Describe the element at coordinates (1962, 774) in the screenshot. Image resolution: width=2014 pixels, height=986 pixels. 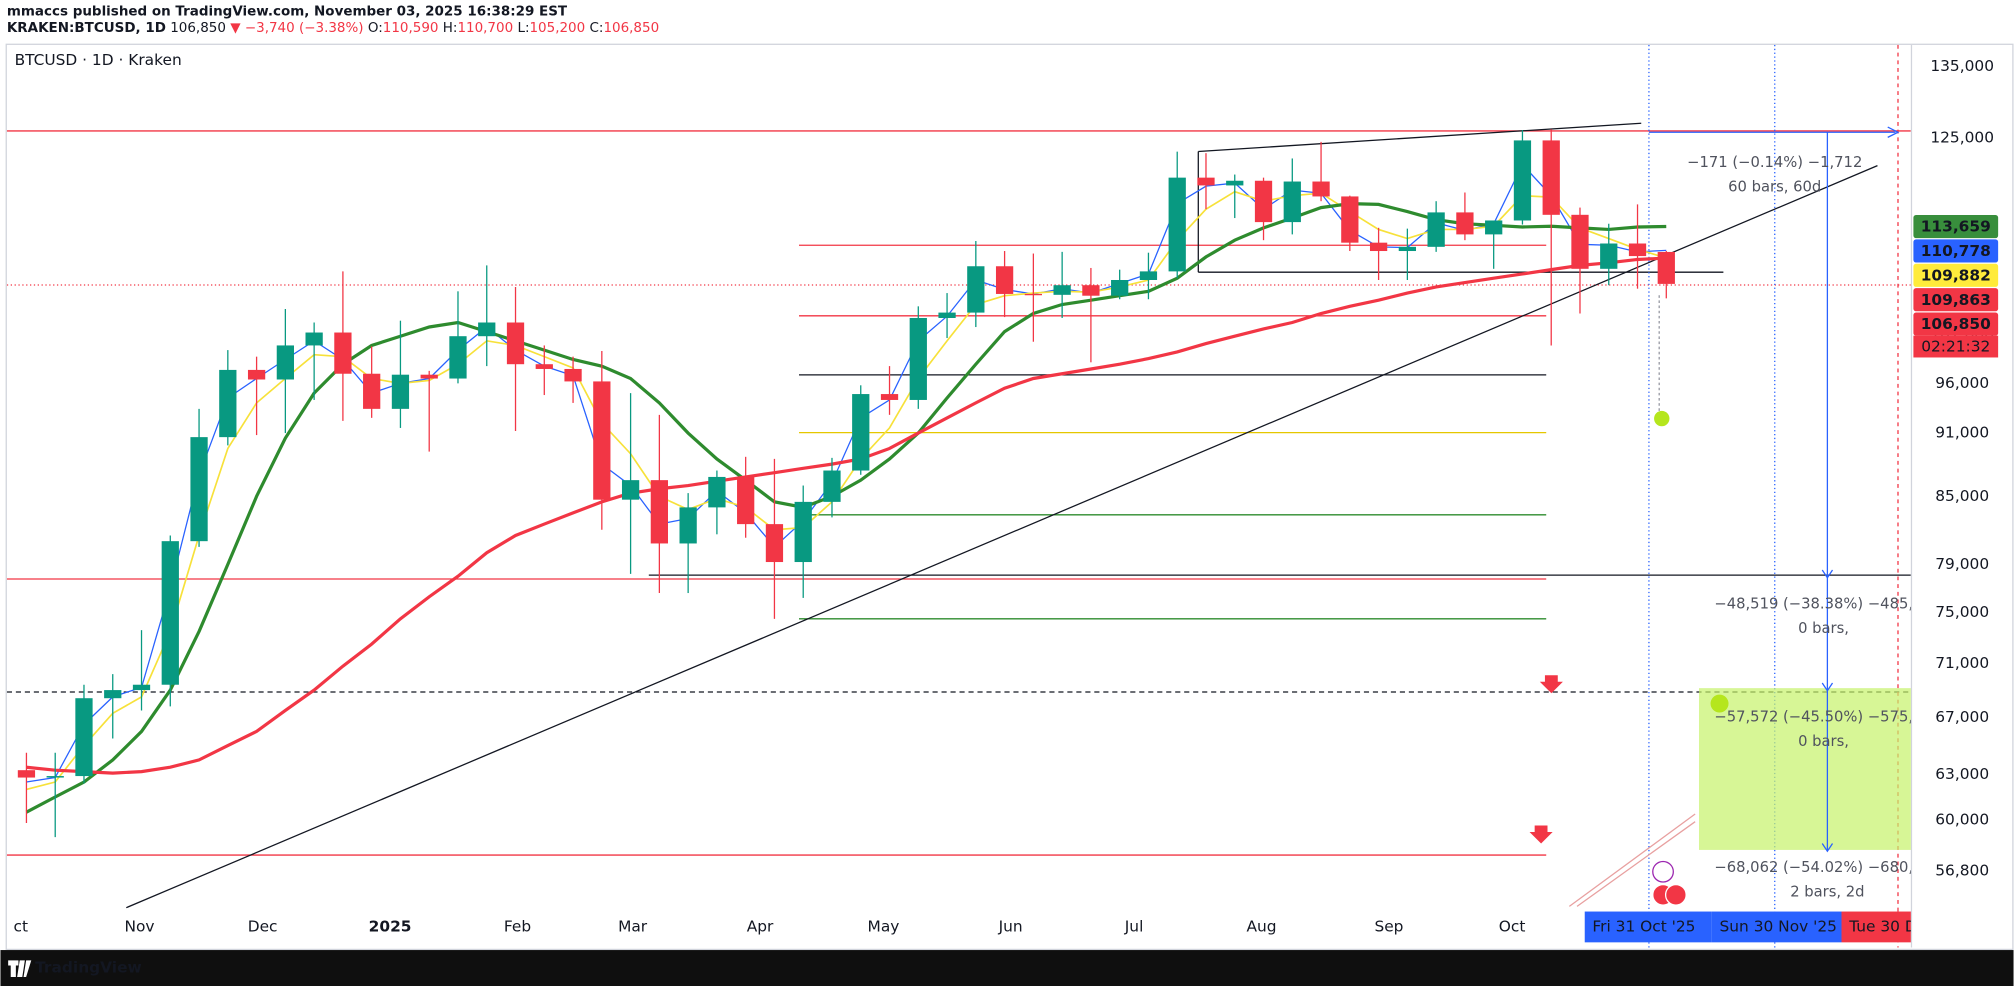
I see `y-tick-label: 63,000` at that location.